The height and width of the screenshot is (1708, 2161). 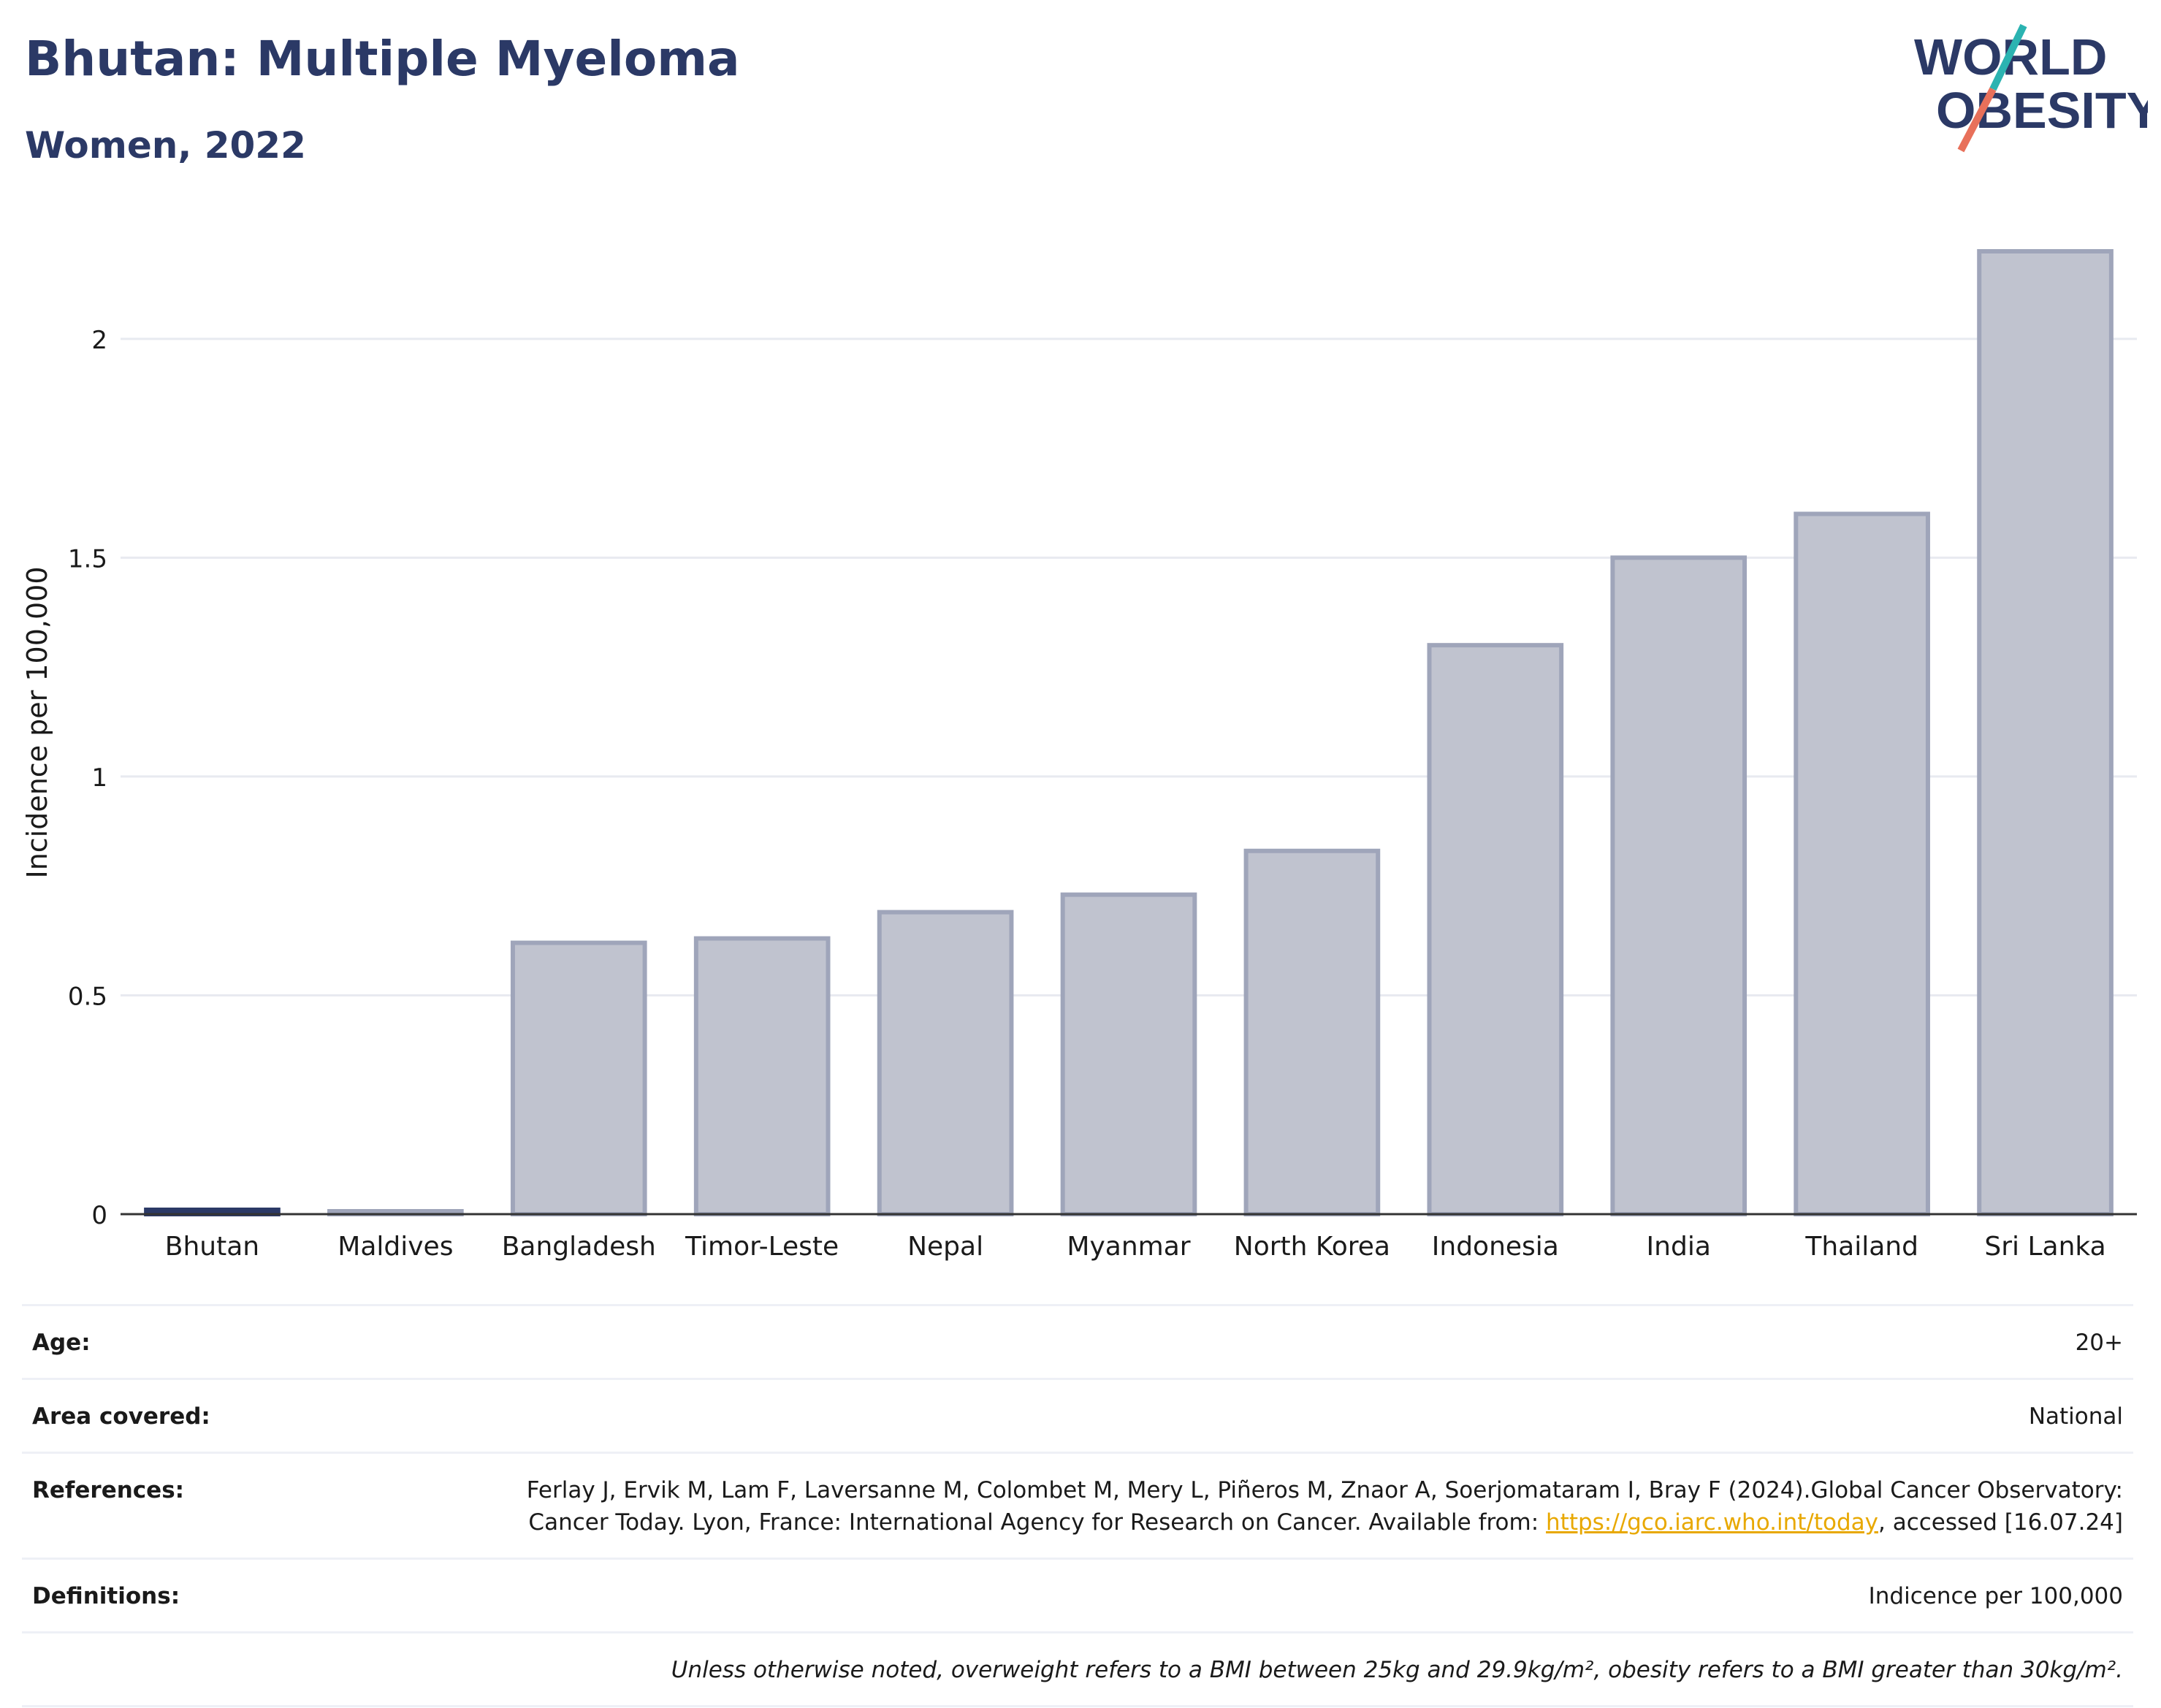 What do you see at coordinates (1312, 1032) in the screenshot?
I see `bar-north-korea` at bounding box center [1312, 1032].